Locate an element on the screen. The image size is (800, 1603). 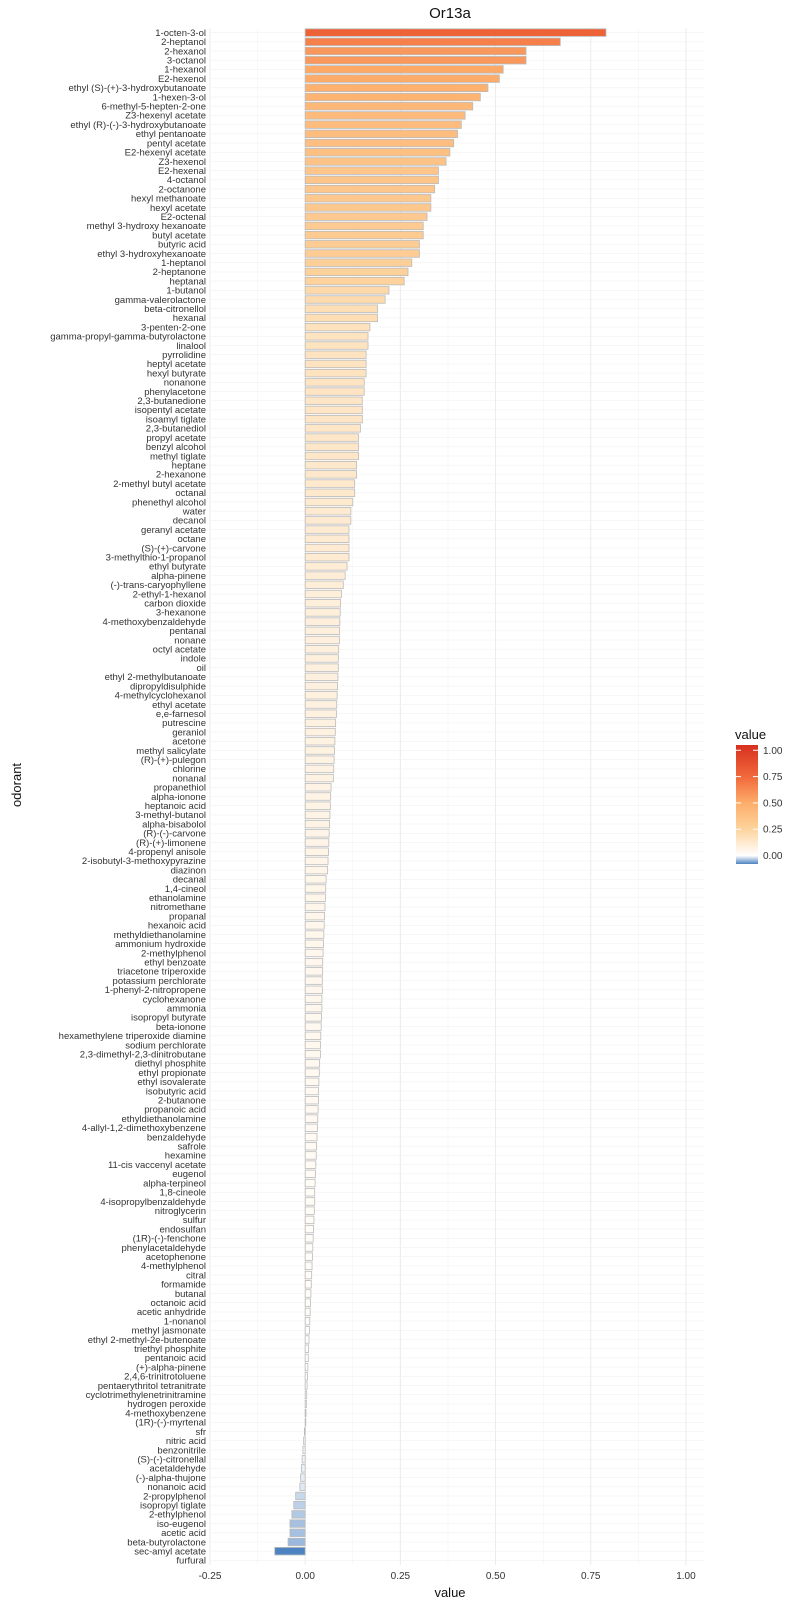
y-tick-label: linalool is located at coordinates (191, 346).